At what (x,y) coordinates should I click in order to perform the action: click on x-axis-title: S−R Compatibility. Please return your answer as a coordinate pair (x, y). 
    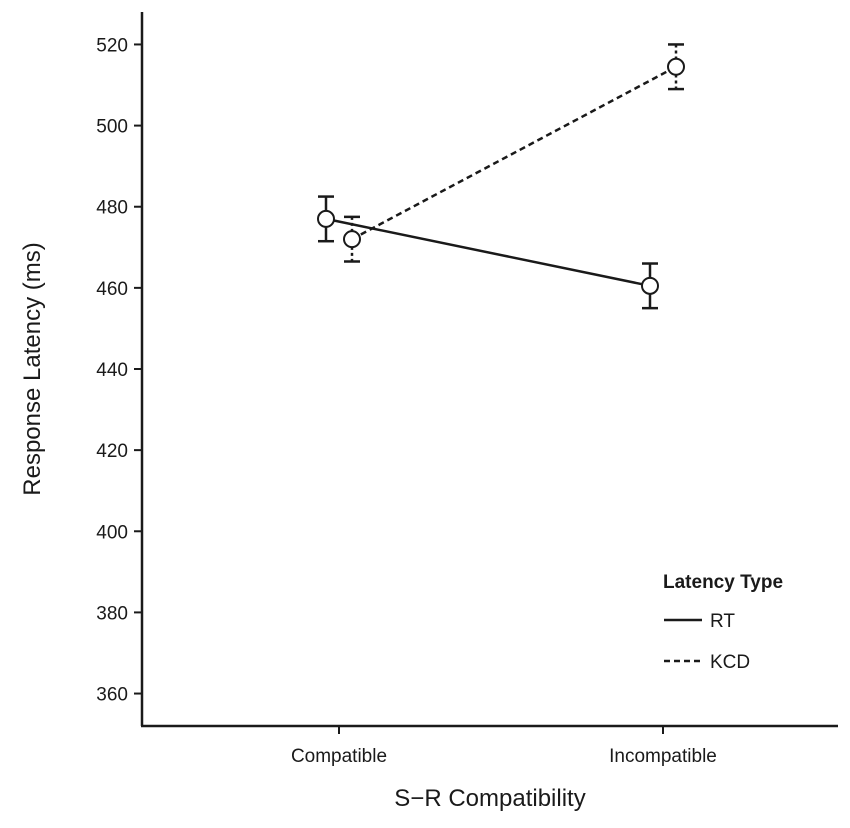
    Looking at the image, I should click on (489, 798).